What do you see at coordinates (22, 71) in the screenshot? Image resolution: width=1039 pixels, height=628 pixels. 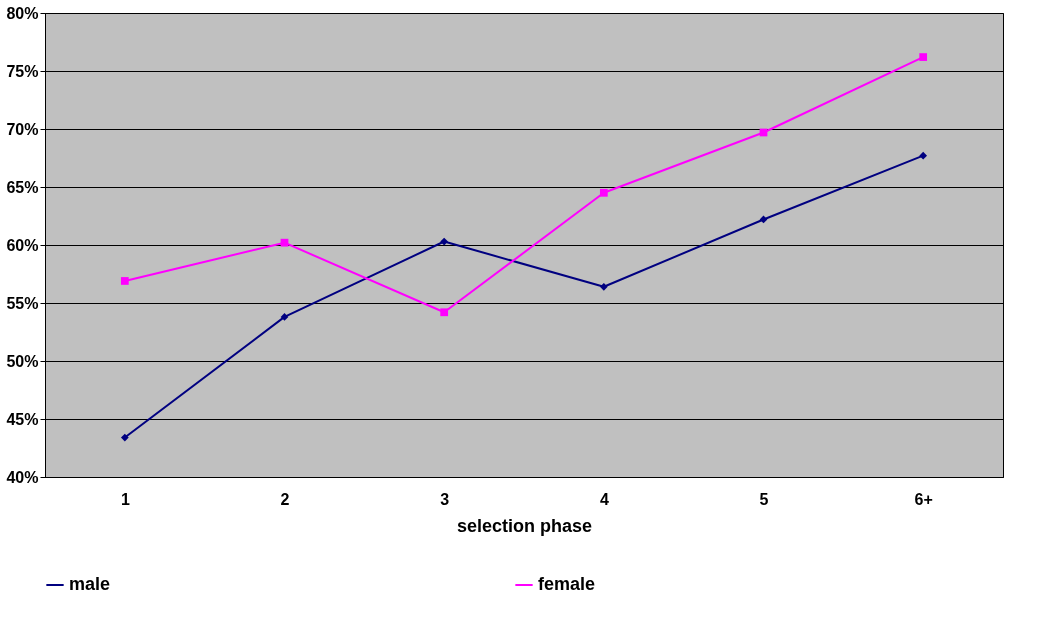 I see `y-tick-label: 75%` at bounding box center [22, 71].